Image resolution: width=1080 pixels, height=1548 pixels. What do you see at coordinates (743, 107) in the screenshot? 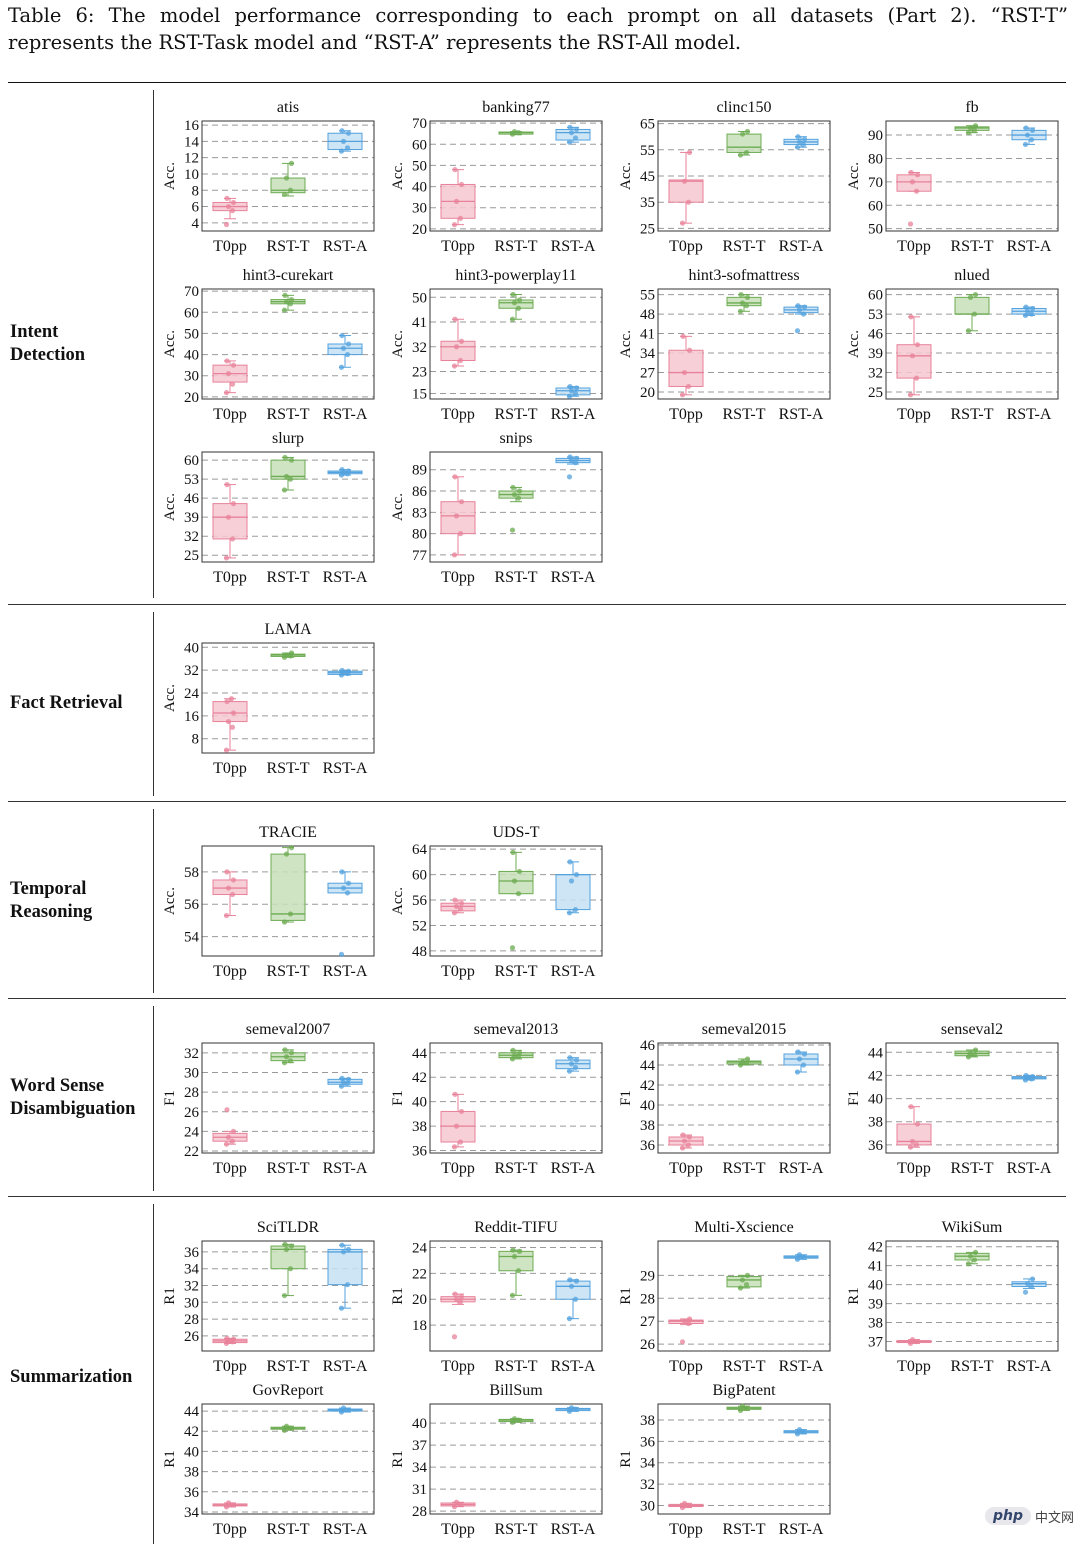
I see `chart-title: clinc150` at bounding box center [743, 107].